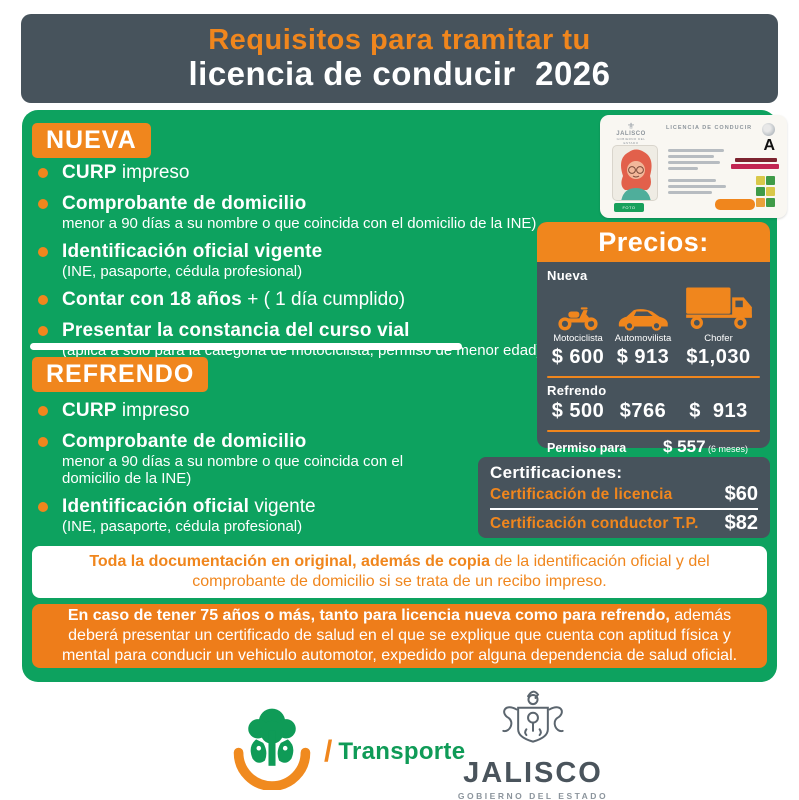 The width and height of the screenshot is (799, 800). What do you see at coordinates (533, 773) in the screenshot?
I see `jalisco-wordmark: JALISCO` at bounding box center [533, 773].